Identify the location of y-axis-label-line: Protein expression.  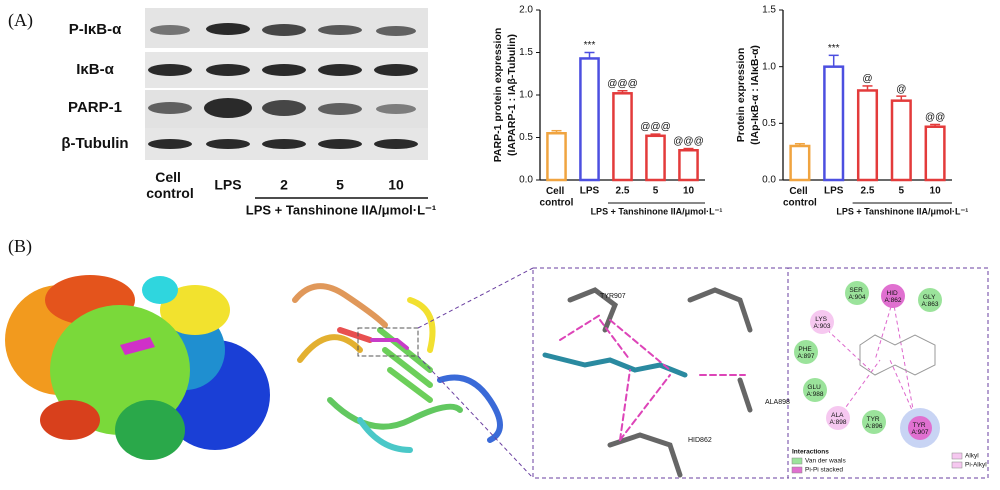
(741, 95).